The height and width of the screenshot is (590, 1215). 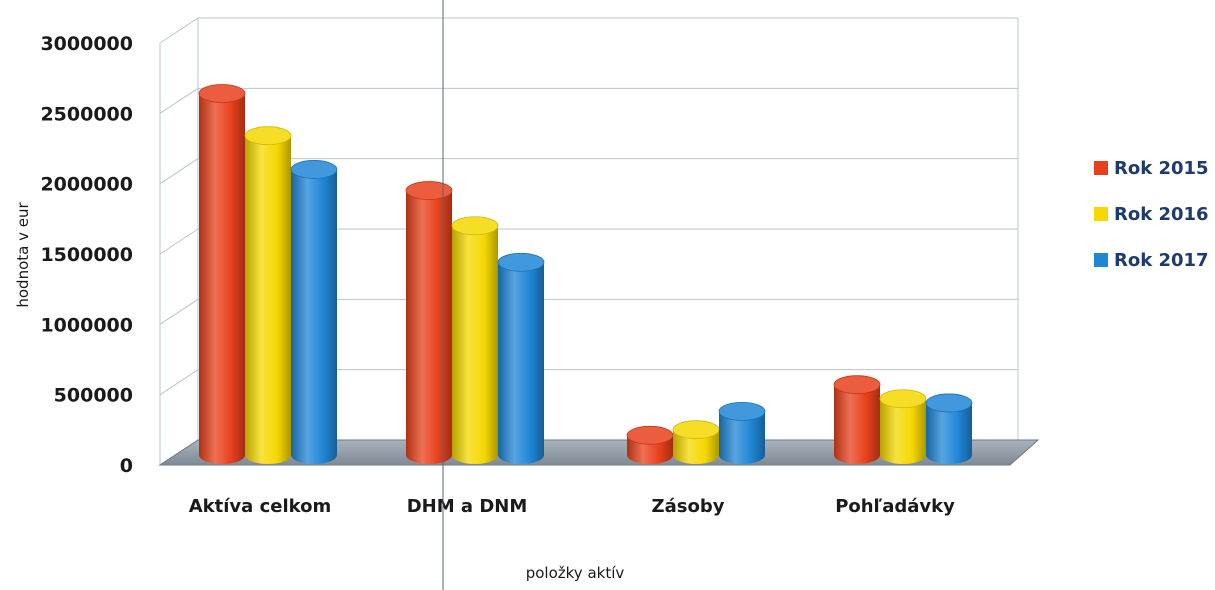 What do you see at coordinates (895, 506) in the screenshot?
I see `x-category-label: Pohľadávky` at bounding box center [895, 506].